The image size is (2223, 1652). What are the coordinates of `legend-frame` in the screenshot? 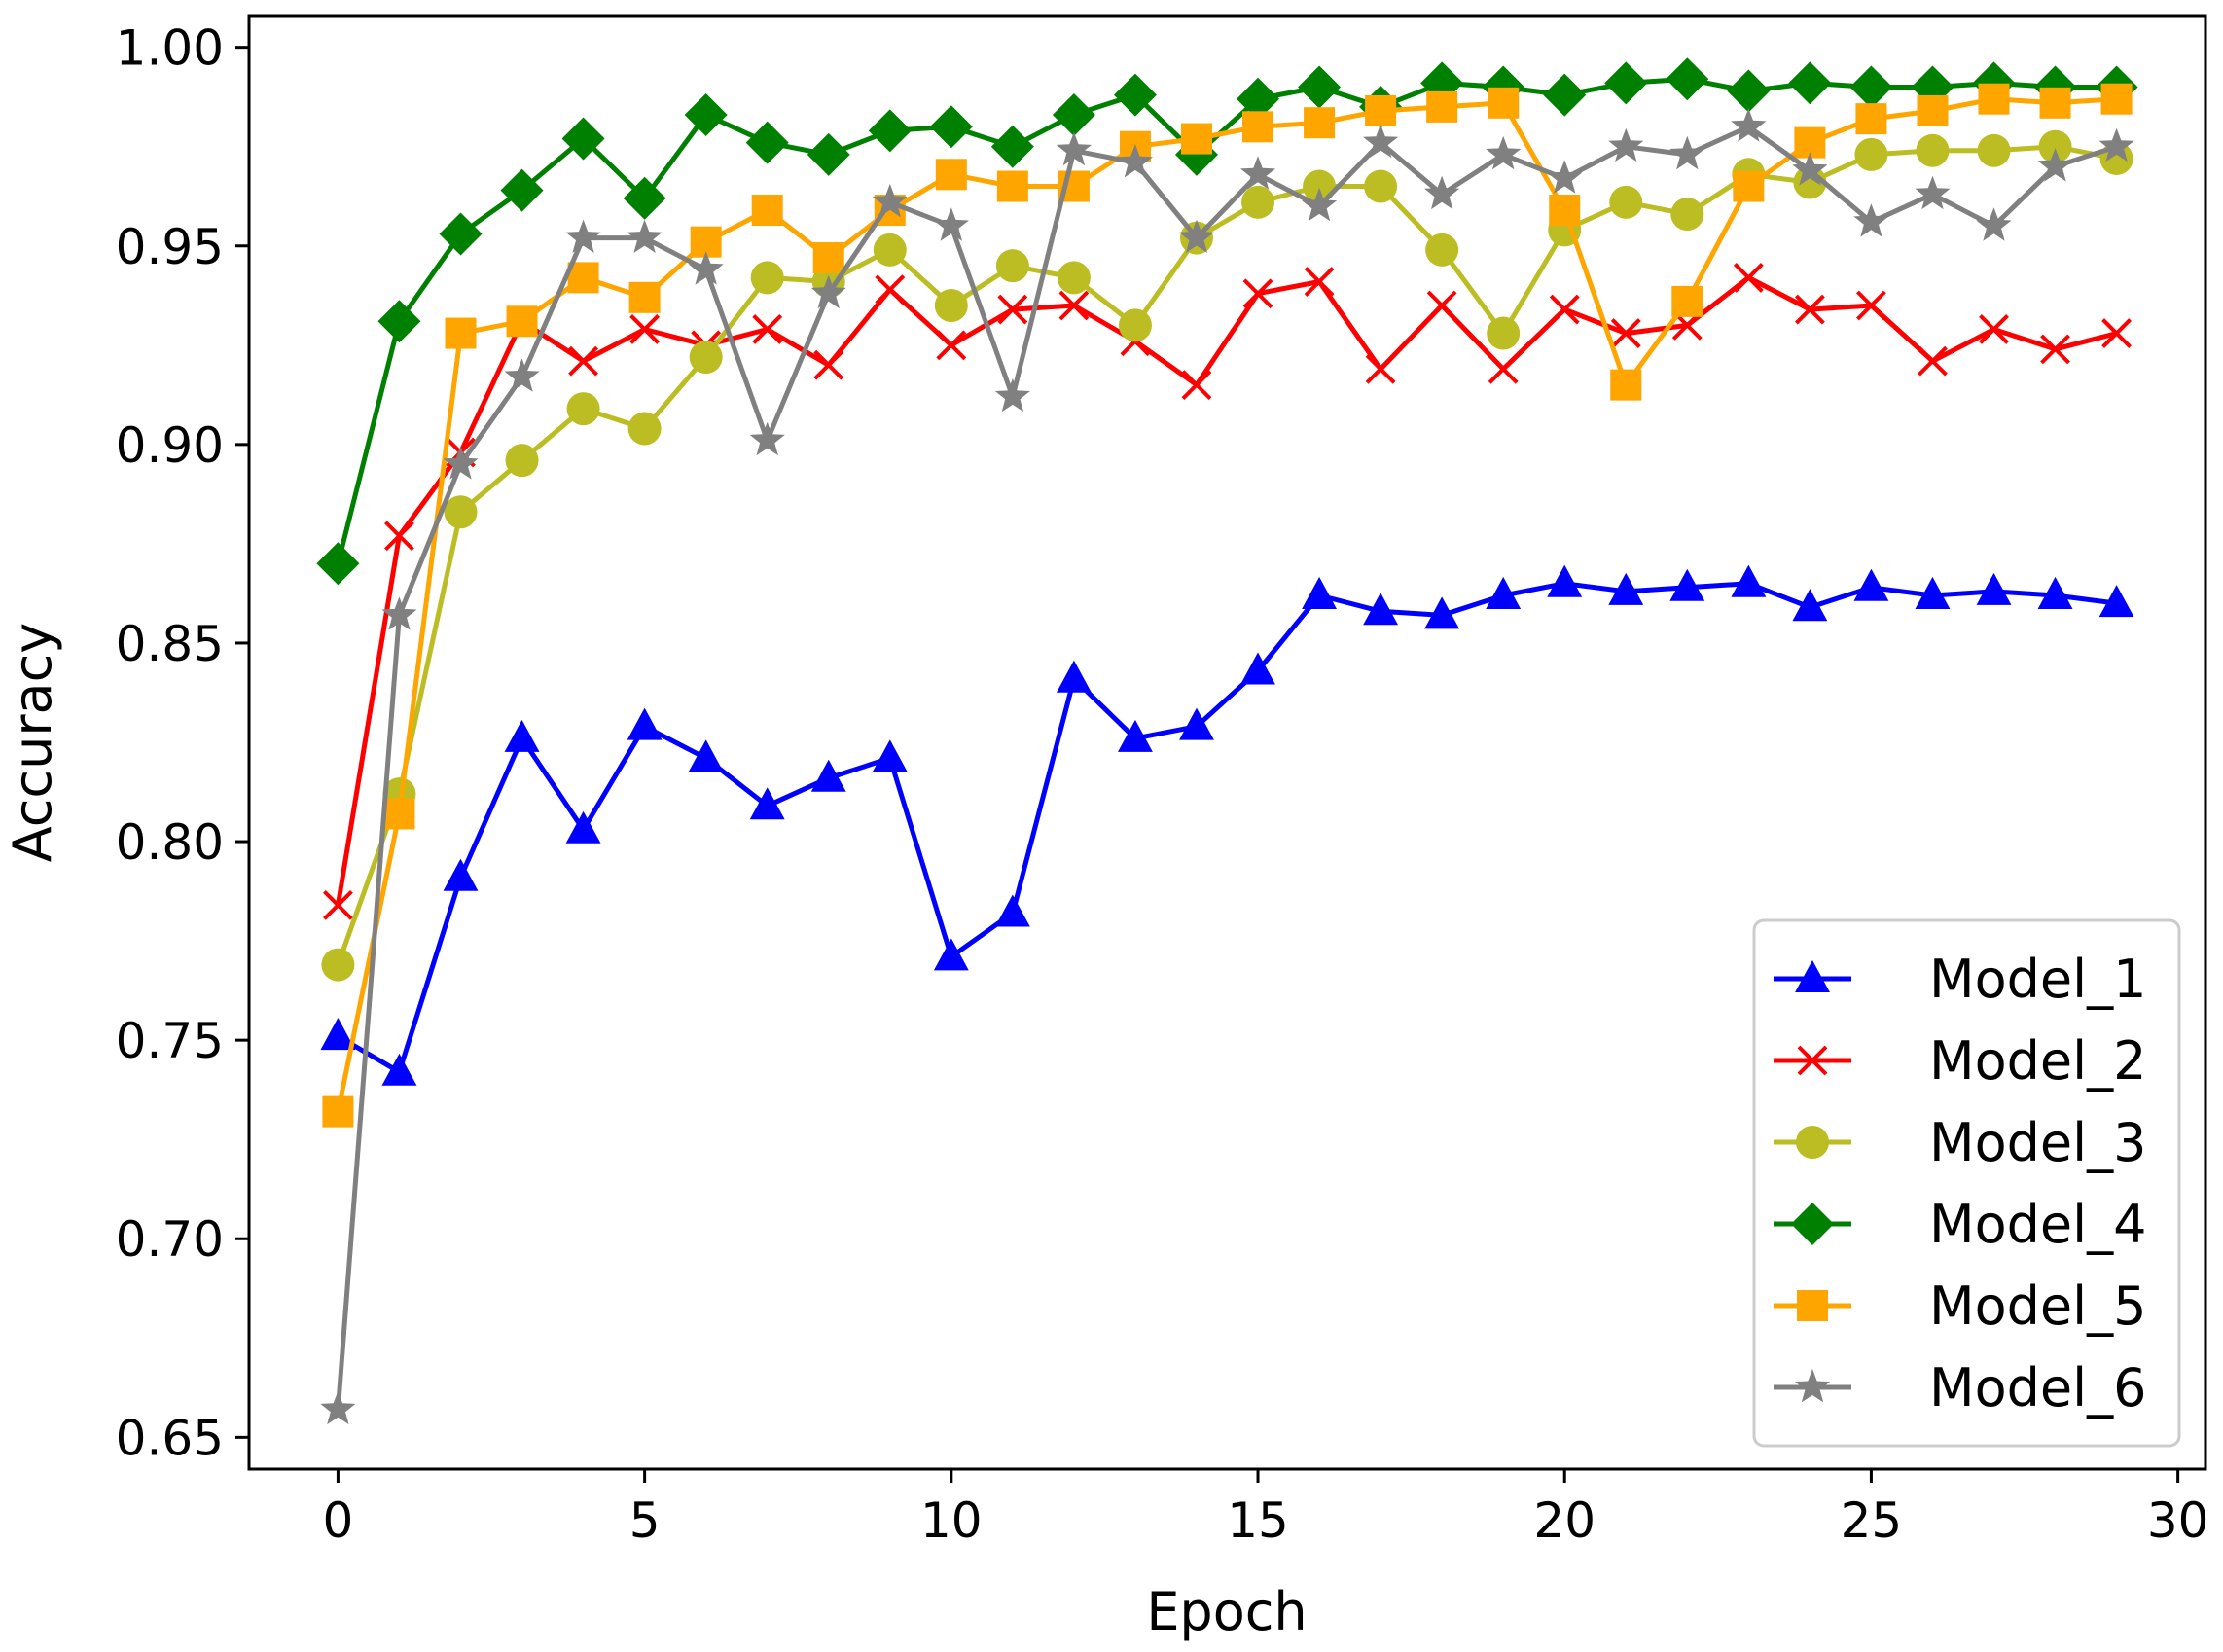 It's located at (1967, 1183).